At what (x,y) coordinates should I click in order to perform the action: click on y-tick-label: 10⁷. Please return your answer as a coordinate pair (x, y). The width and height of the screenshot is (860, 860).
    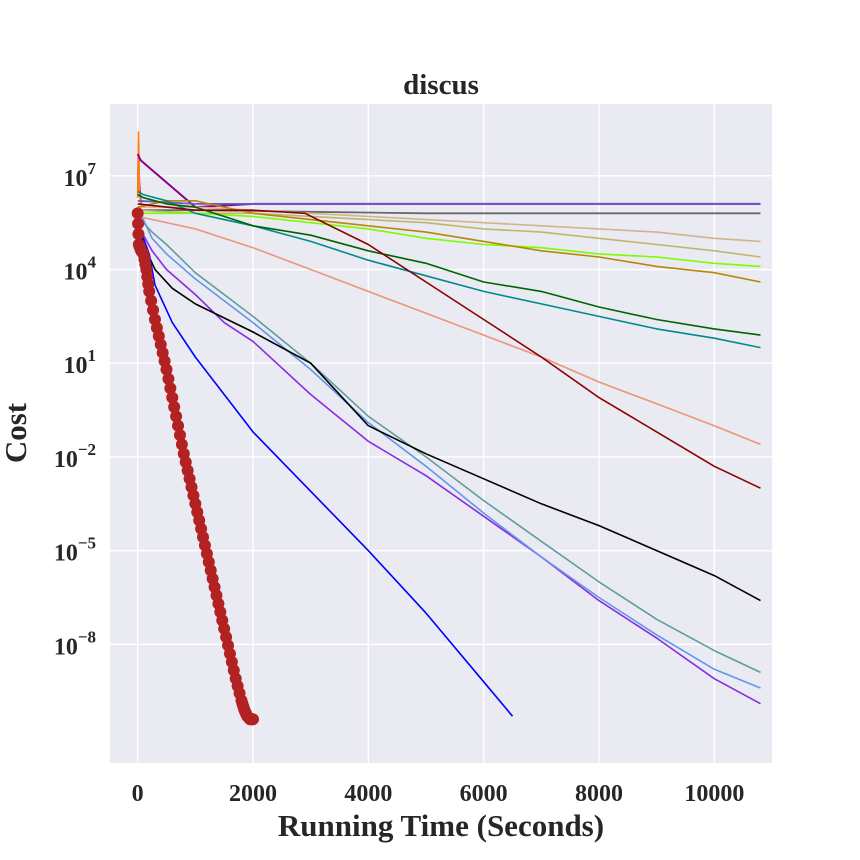
    Looking at the image, I should click on (80, 175).